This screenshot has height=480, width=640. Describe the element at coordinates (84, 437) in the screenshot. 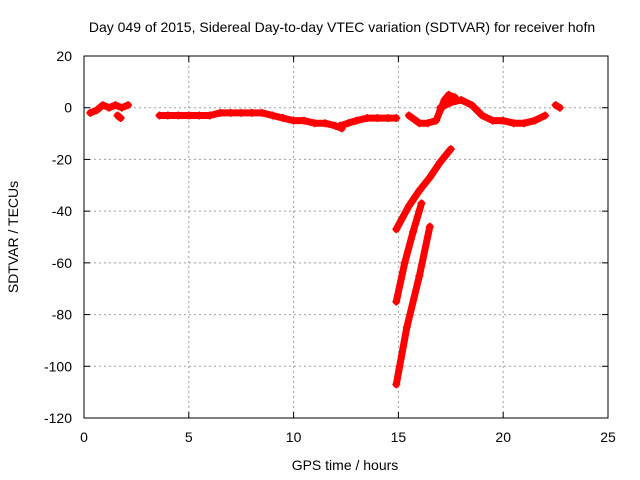

I see `x-tick-label: 0` at that location.